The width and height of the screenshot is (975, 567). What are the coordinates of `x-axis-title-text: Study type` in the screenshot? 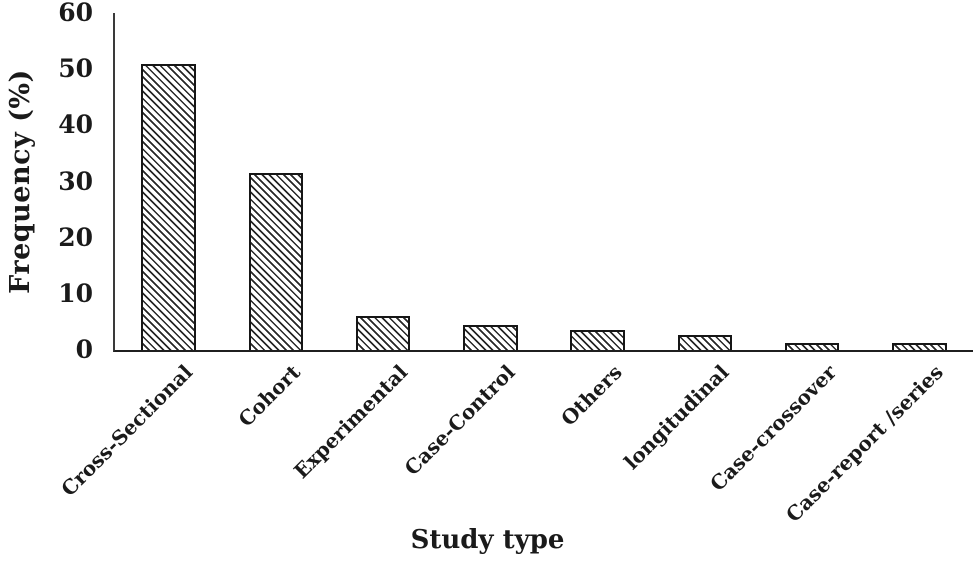 It's located at (487, 540).